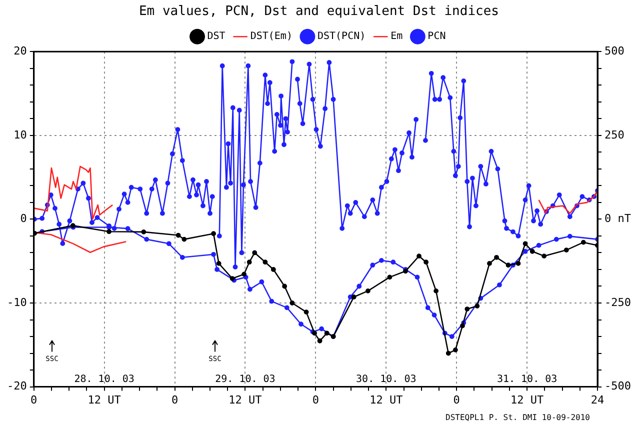 The height and width of the screenshot is (430, 638). What do you see at coordinates (341, 36) in the screenshot?
I see `legend-label: DST(PCN)` at bounding box center [341, 36].